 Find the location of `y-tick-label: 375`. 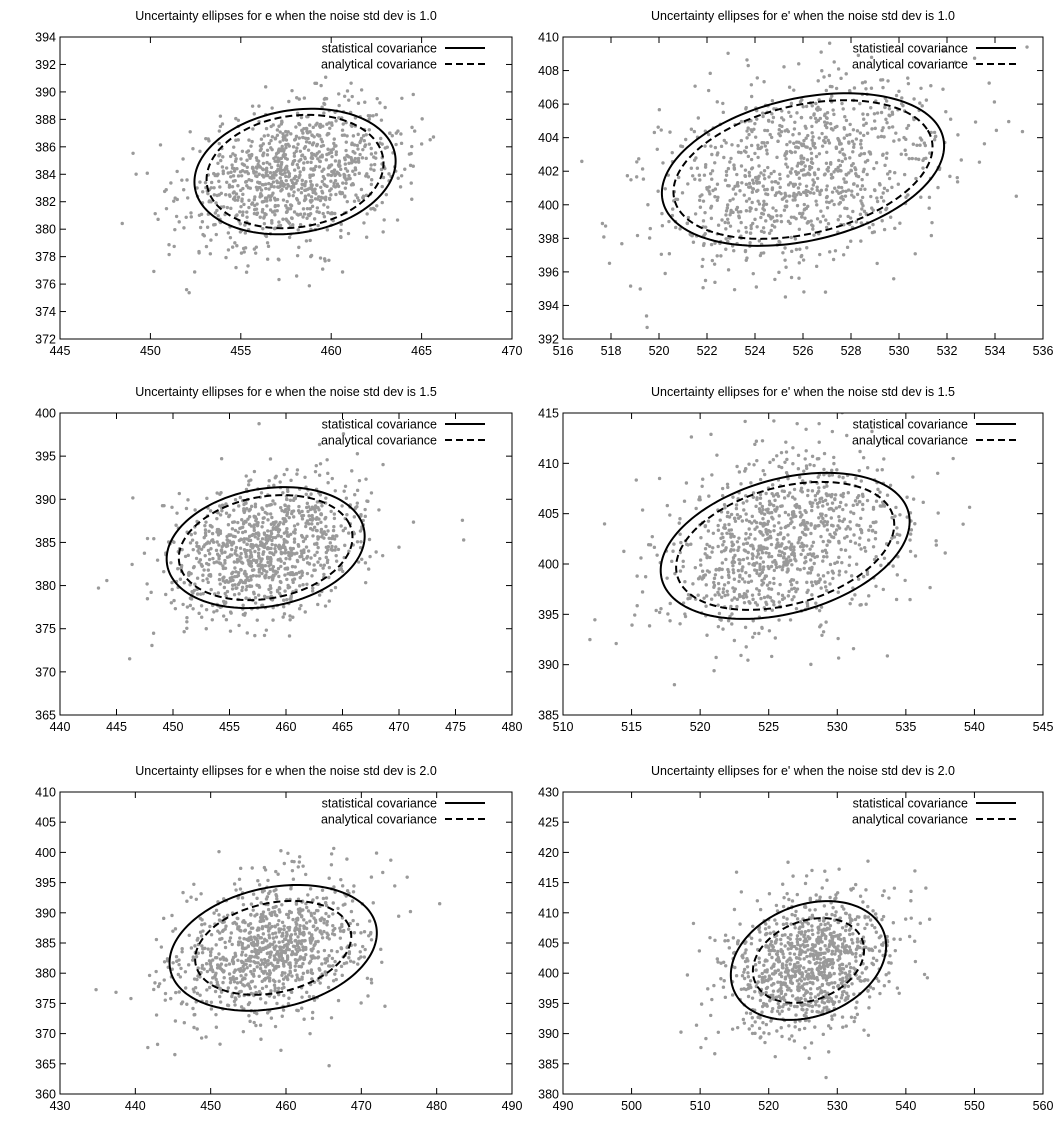

y-tick-label: 375 is located at coordinates (45, 629).